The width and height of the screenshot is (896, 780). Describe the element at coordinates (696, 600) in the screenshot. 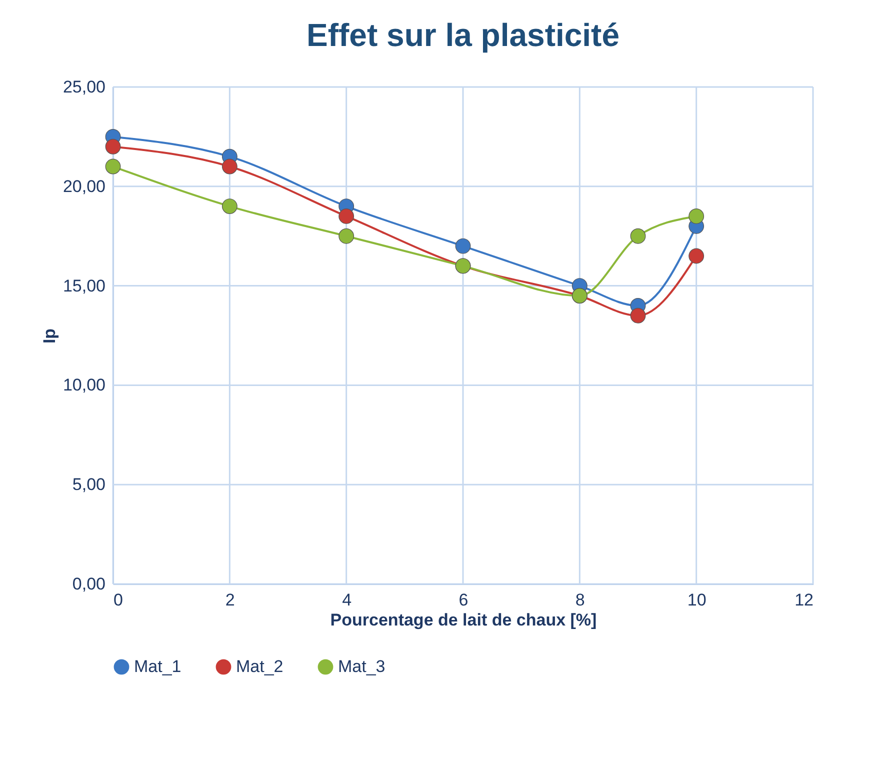

I see `x-tick-label: 10` at that location.